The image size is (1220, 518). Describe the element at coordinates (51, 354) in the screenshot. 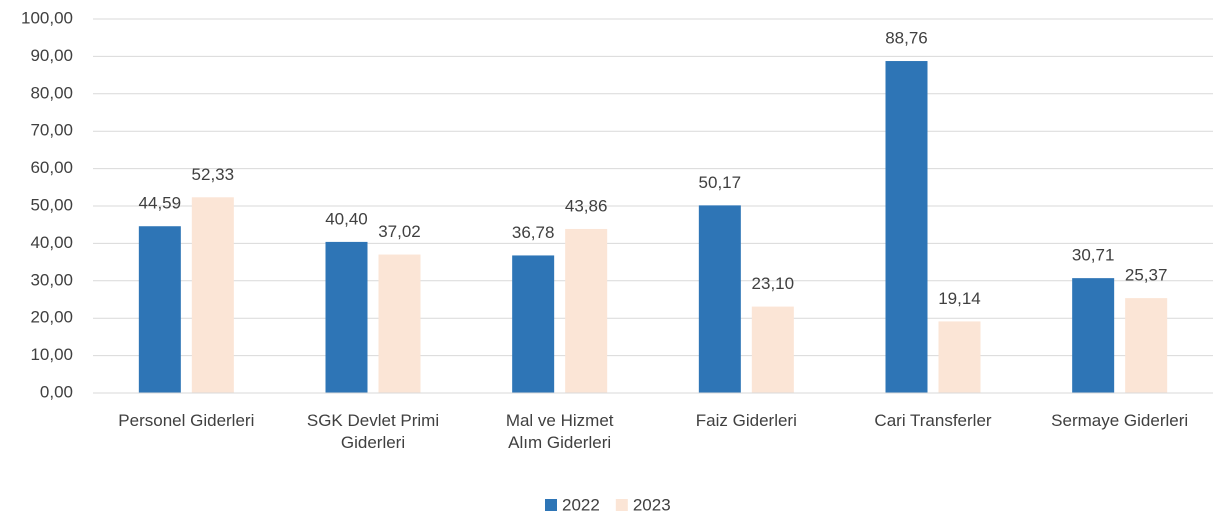

I see `y-tick-label: 10,00` at that location.